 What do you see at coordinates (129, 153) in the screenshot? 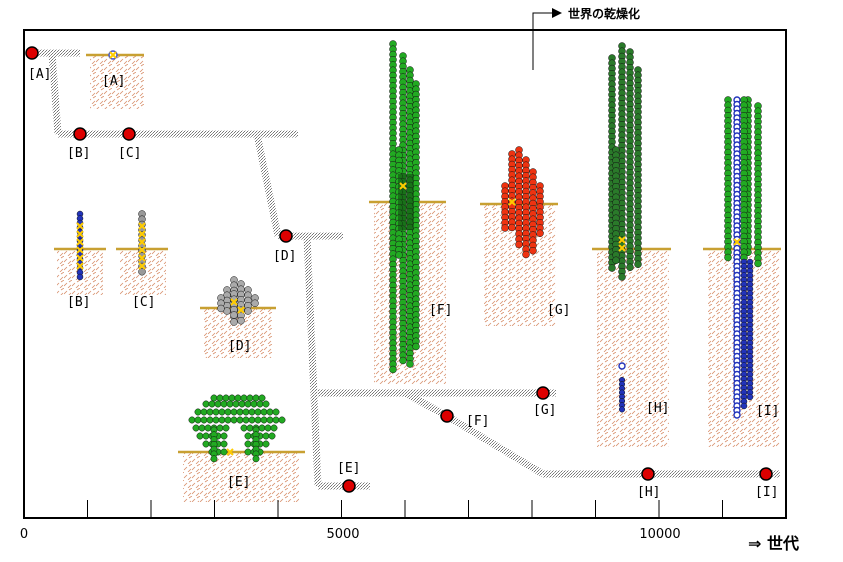
I see `node-label-c: [C]` at bounding box center [129, 153].